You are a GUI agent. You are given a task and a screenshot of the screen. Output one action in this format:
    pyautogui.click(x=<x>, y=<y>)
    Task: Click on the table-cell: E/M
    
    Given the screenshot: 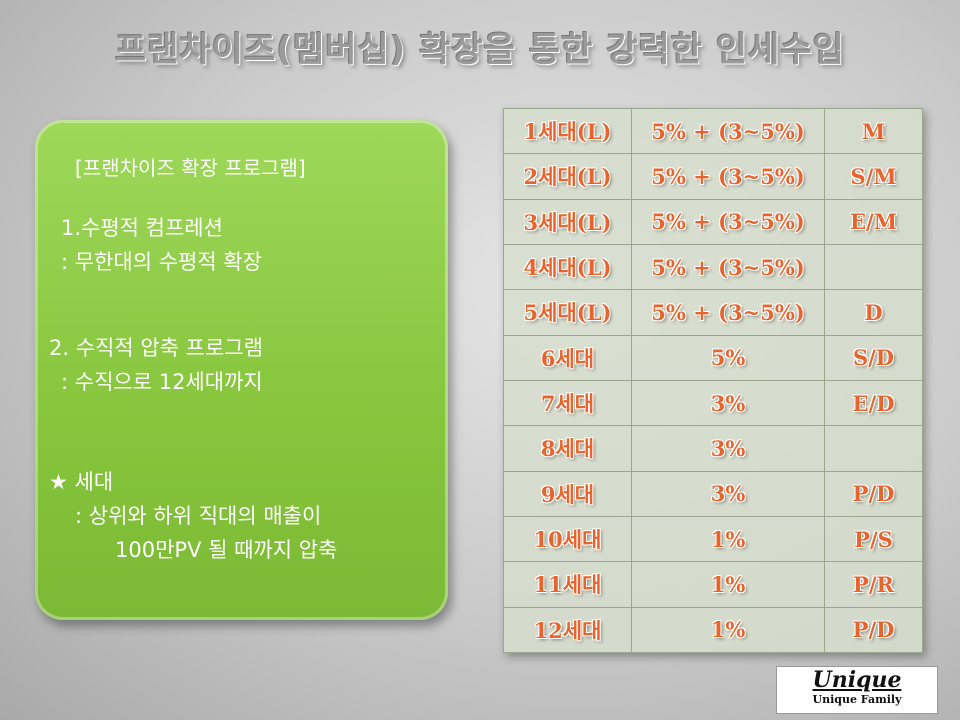 What is the action you would take?
    pyautogui.click(x=873, y=221)
    